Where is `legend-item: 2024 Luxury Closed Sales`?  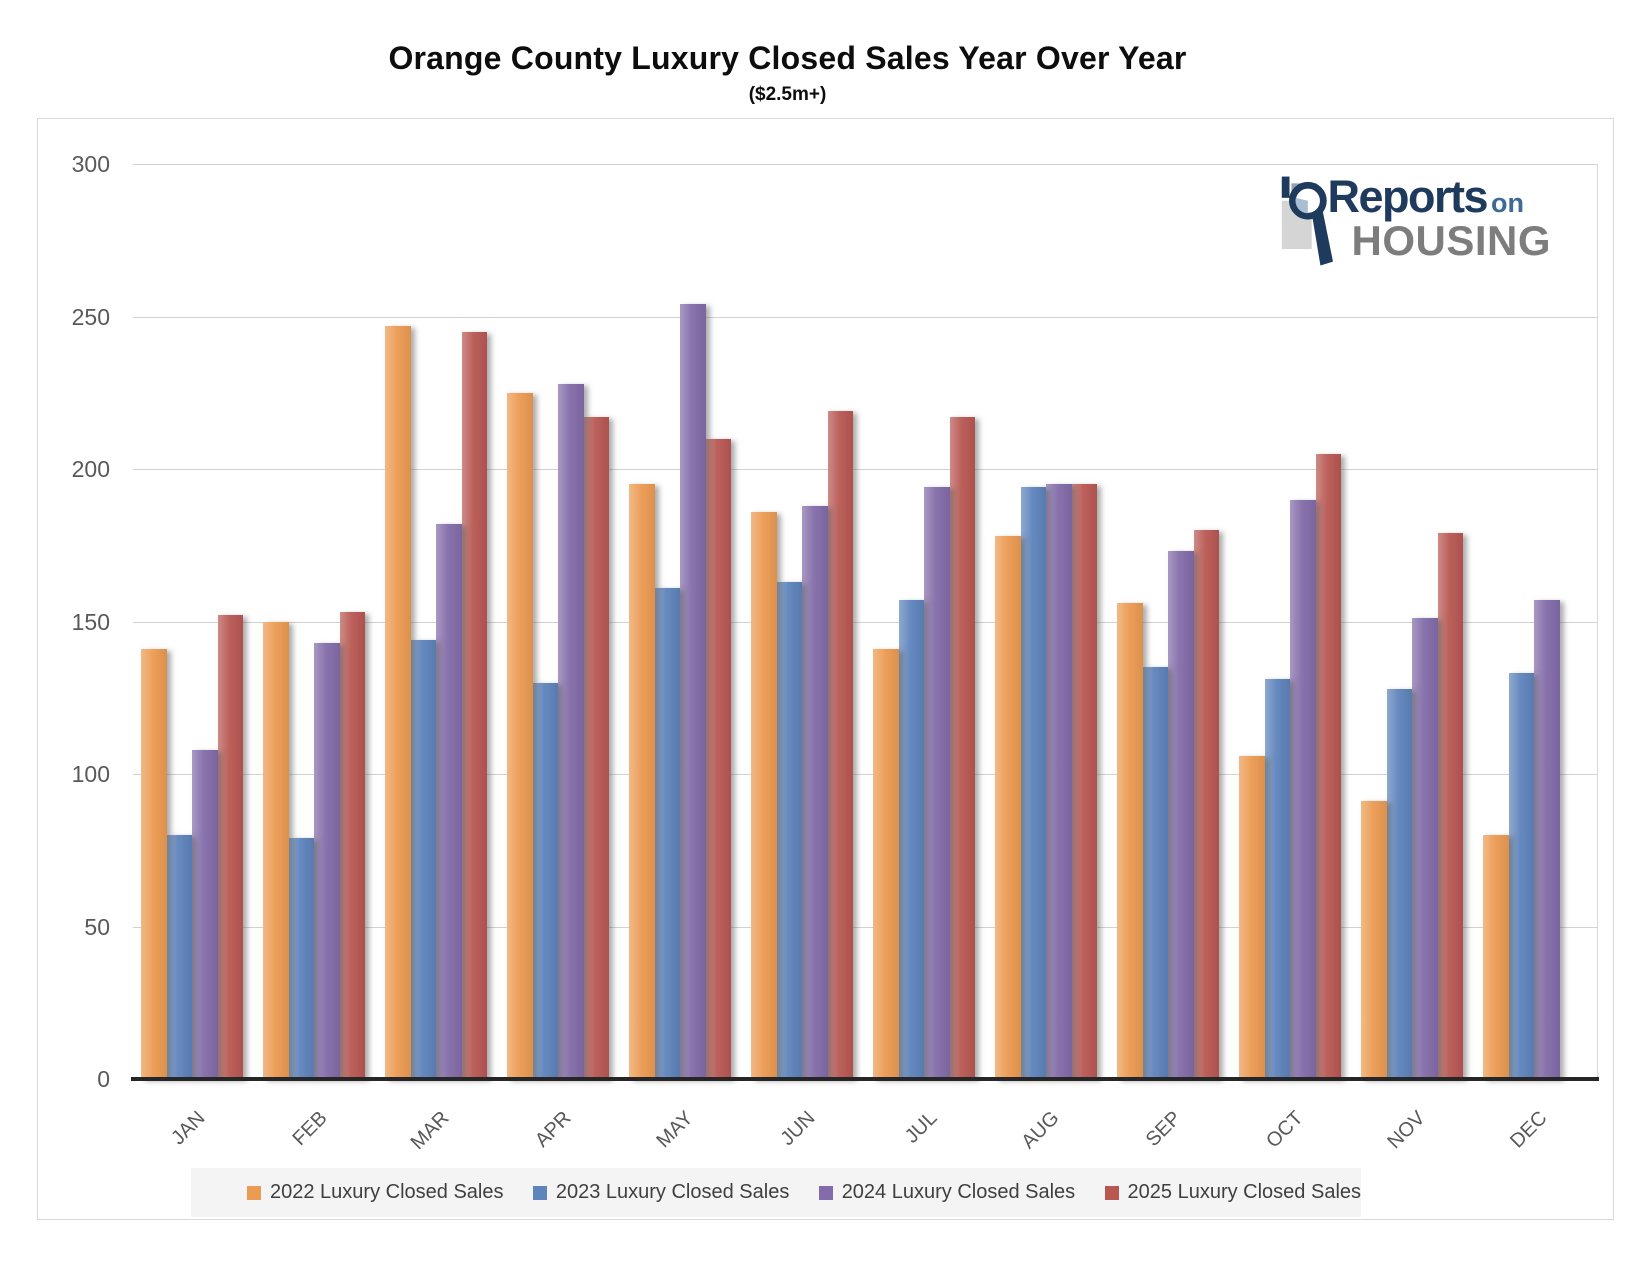 legend-item: 2024 Luxury Closed Sales is located at coordinates (961, 1192).